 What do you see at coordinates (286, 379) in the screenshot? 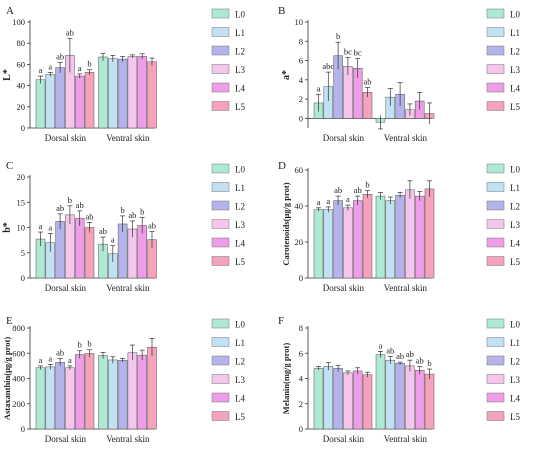
I see `y-axis-label: Melanin(mg/g prot)` at bounding box center [286, 379].